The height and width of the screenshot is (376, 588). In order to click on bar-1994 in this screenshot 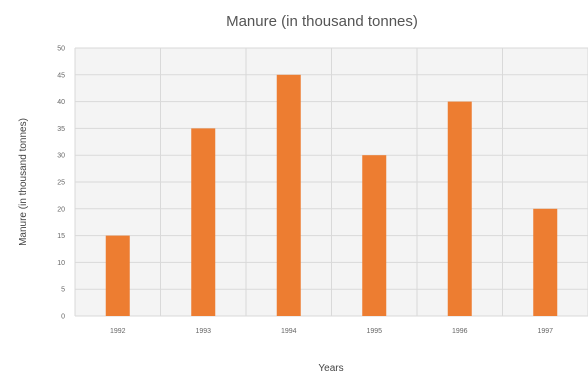, I will do `click(288, 195)`.